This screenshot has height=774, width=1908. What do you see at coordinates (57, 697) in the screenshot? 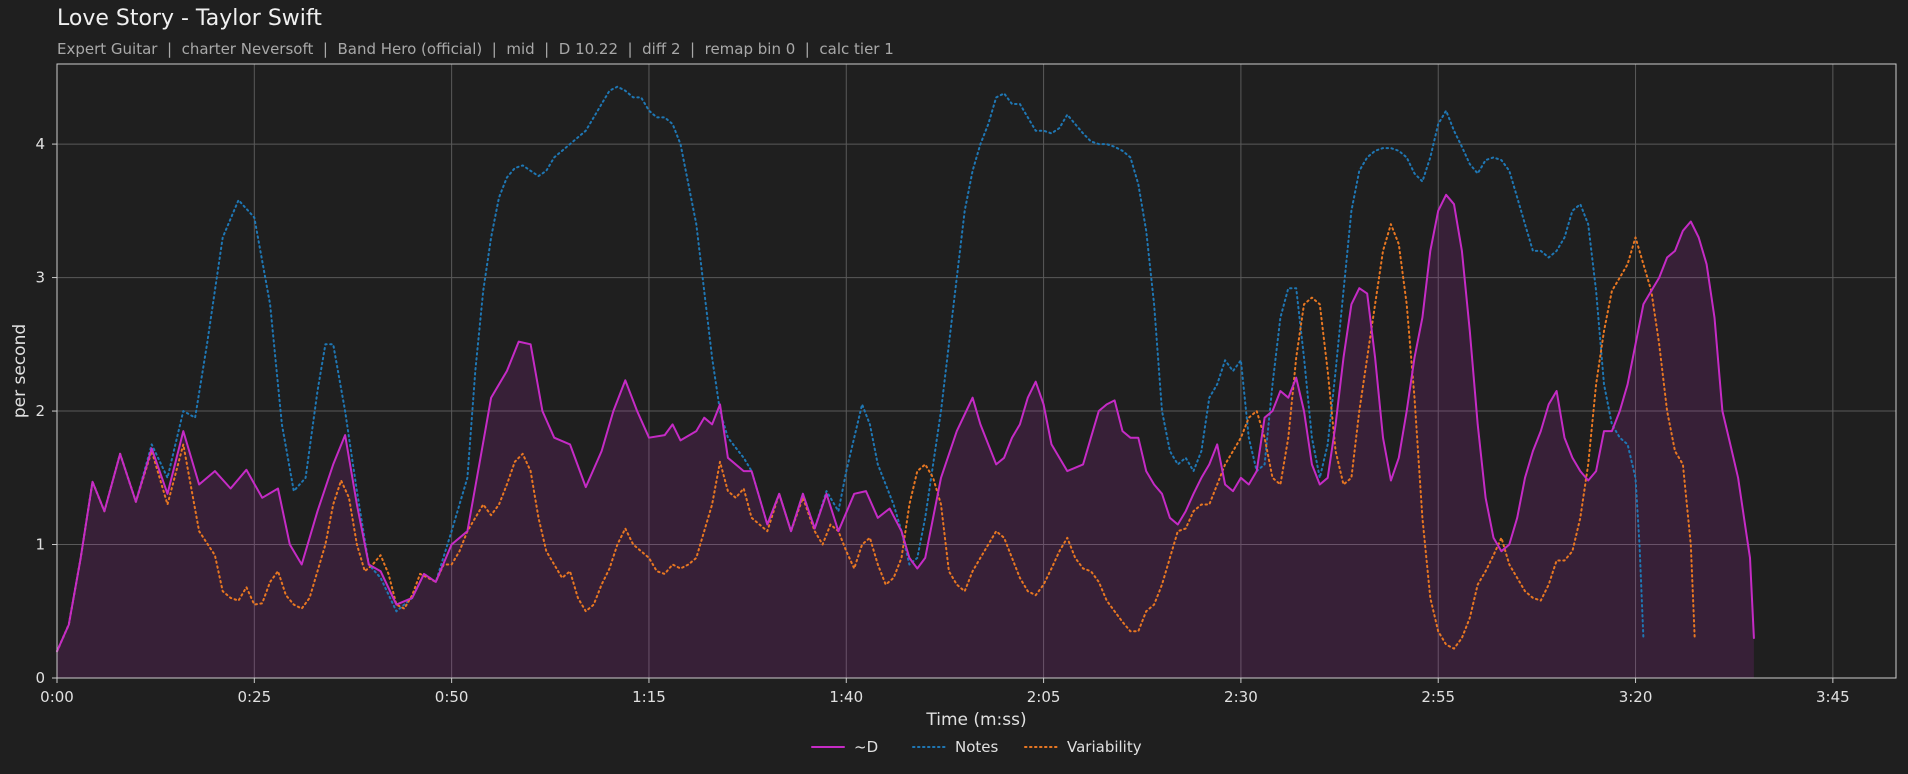
I see `x-tick-label: 0:00` at bounding box center [57, 697].